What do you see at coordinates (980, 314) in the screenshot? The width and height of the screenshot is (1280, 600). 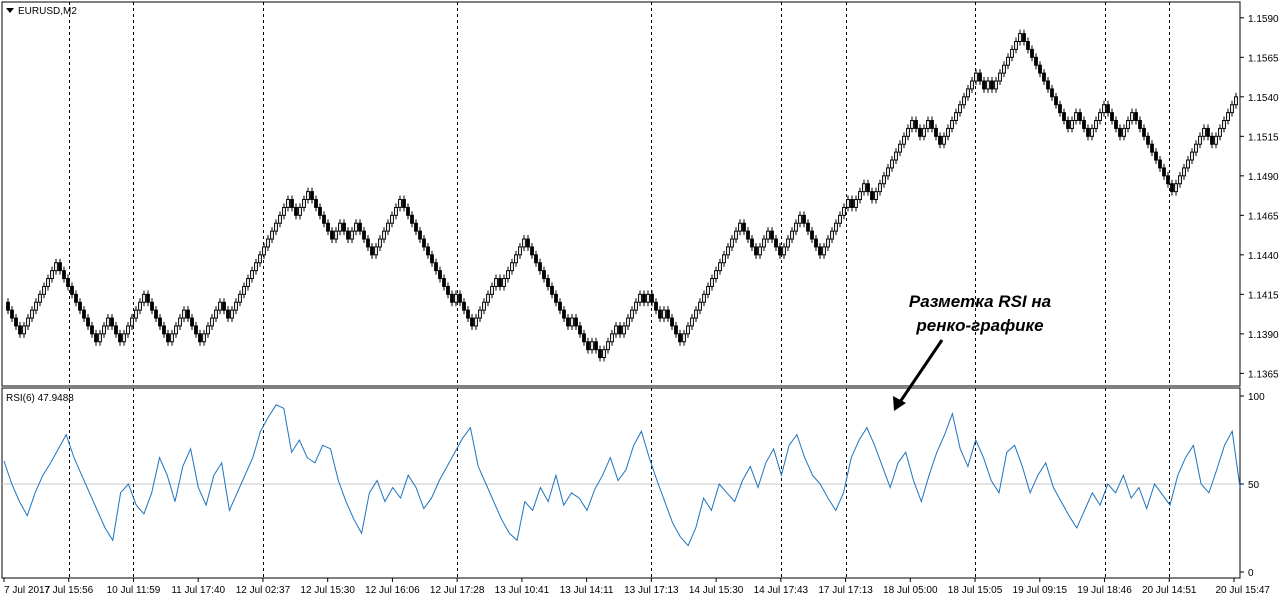 I see `rsi-annotation: Разметка RSI на ренко-графике` at bounding box center [980, 314].